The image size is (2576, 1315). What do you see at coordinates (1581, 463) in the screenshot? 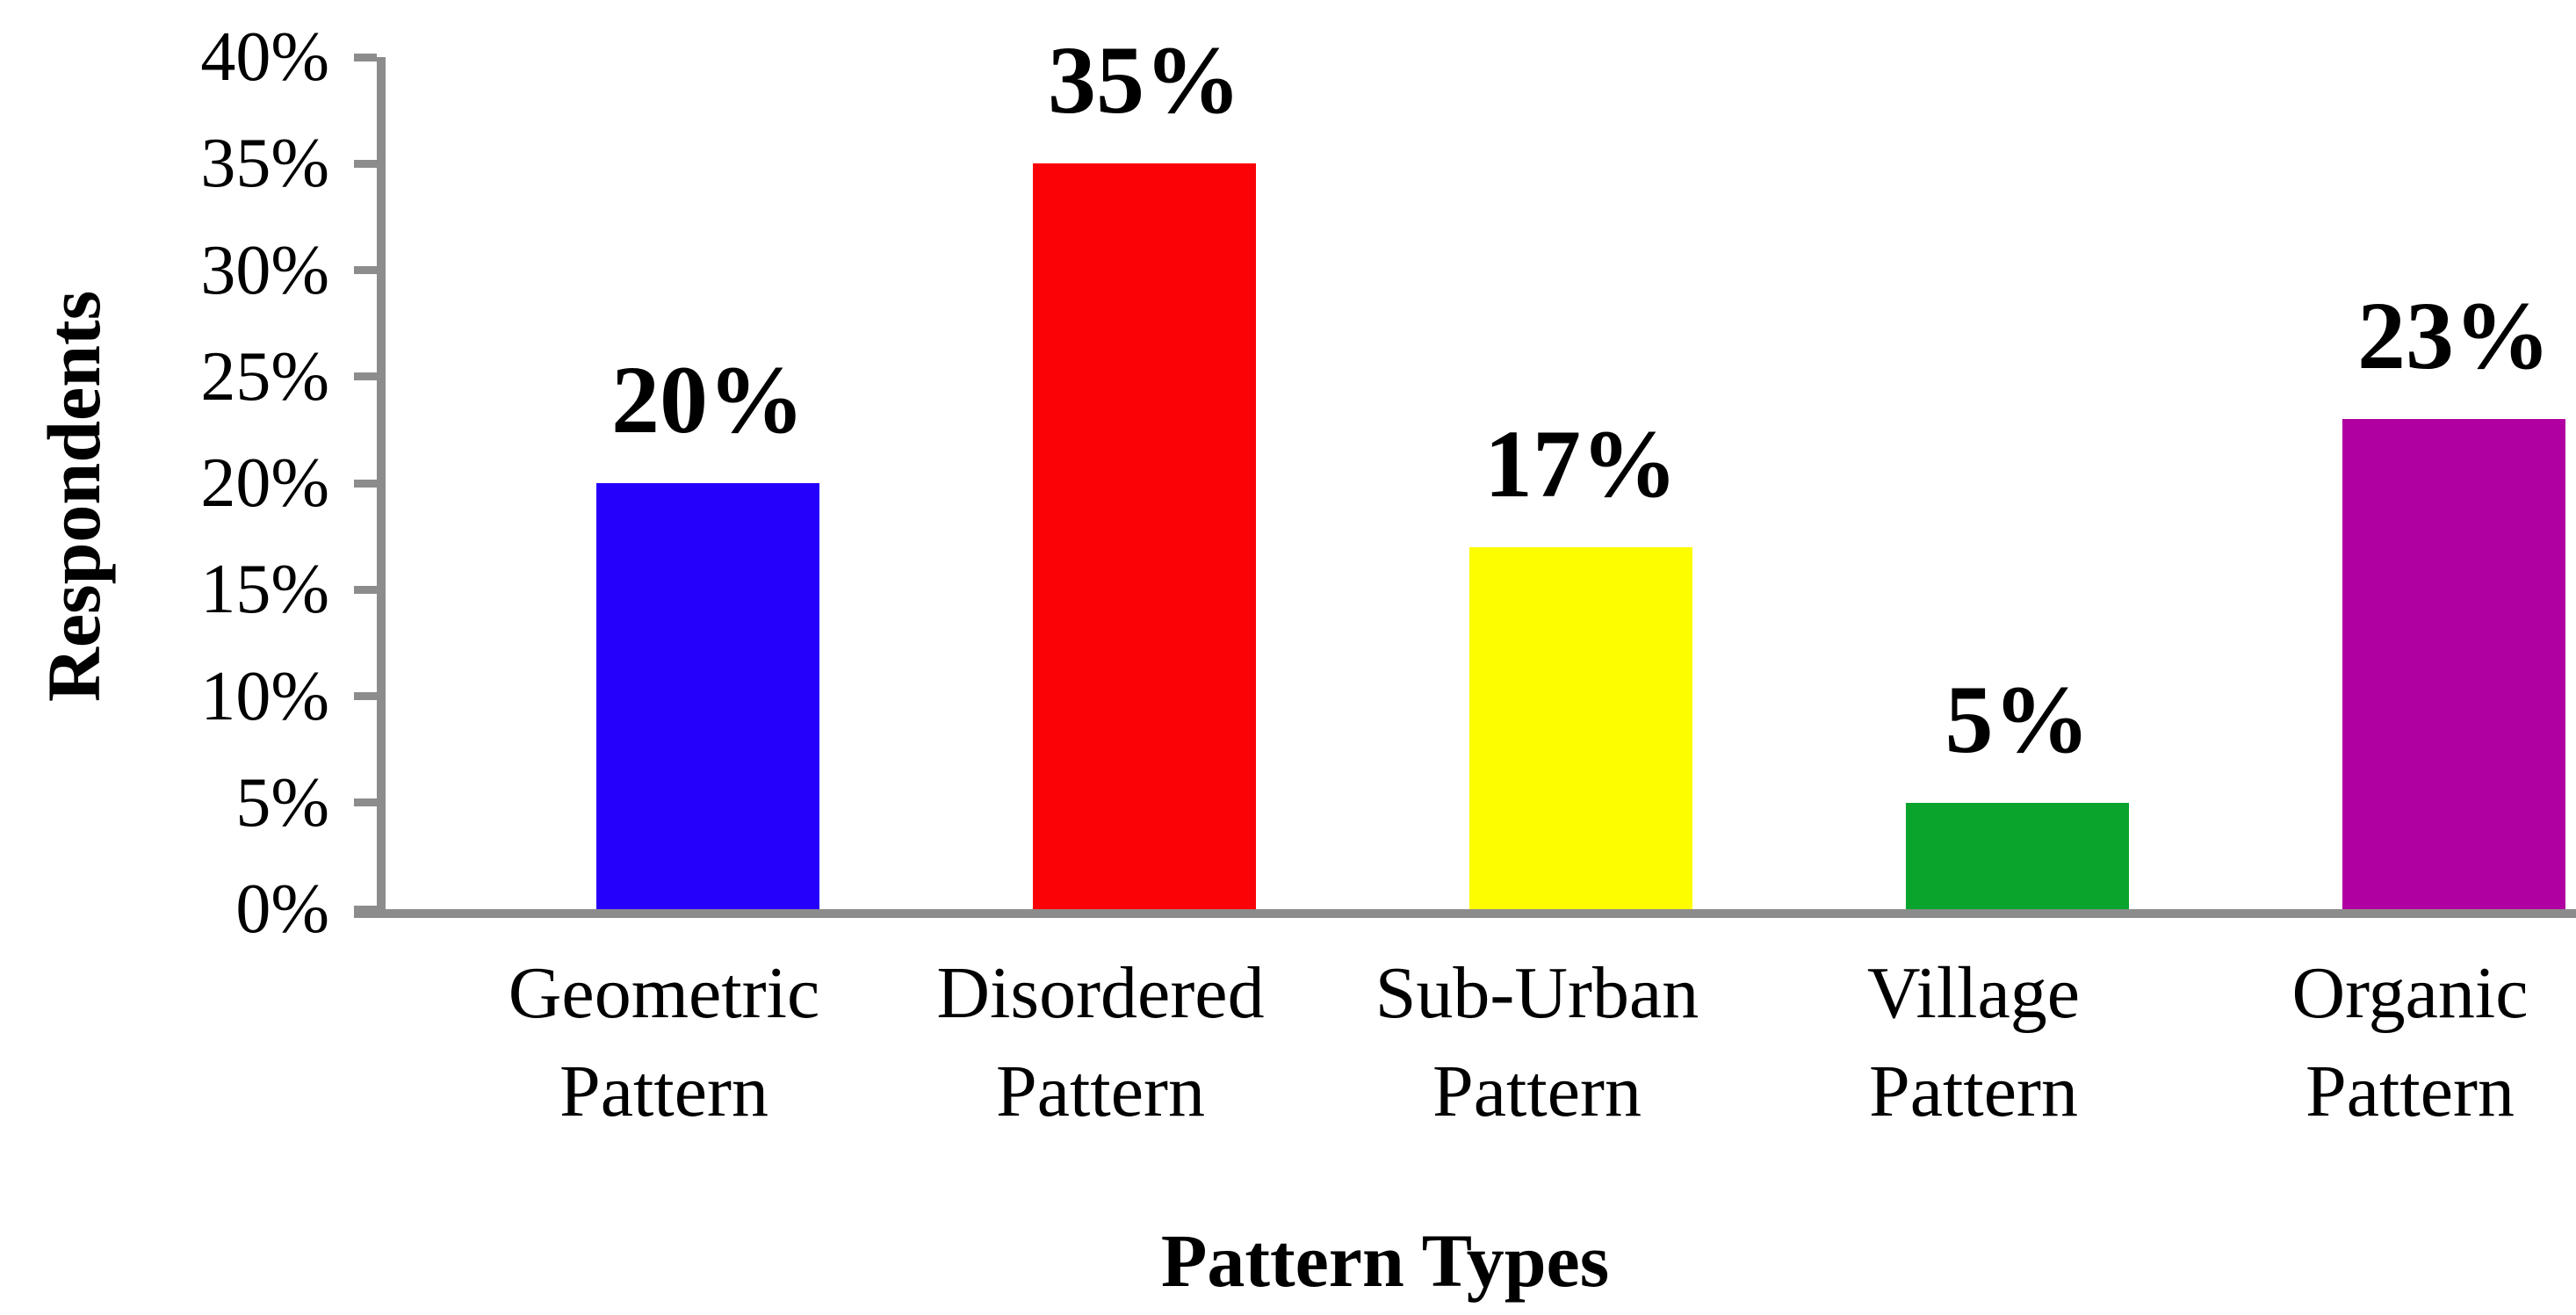
I see `data-label: 17%` at bounding box center [1581, 463].